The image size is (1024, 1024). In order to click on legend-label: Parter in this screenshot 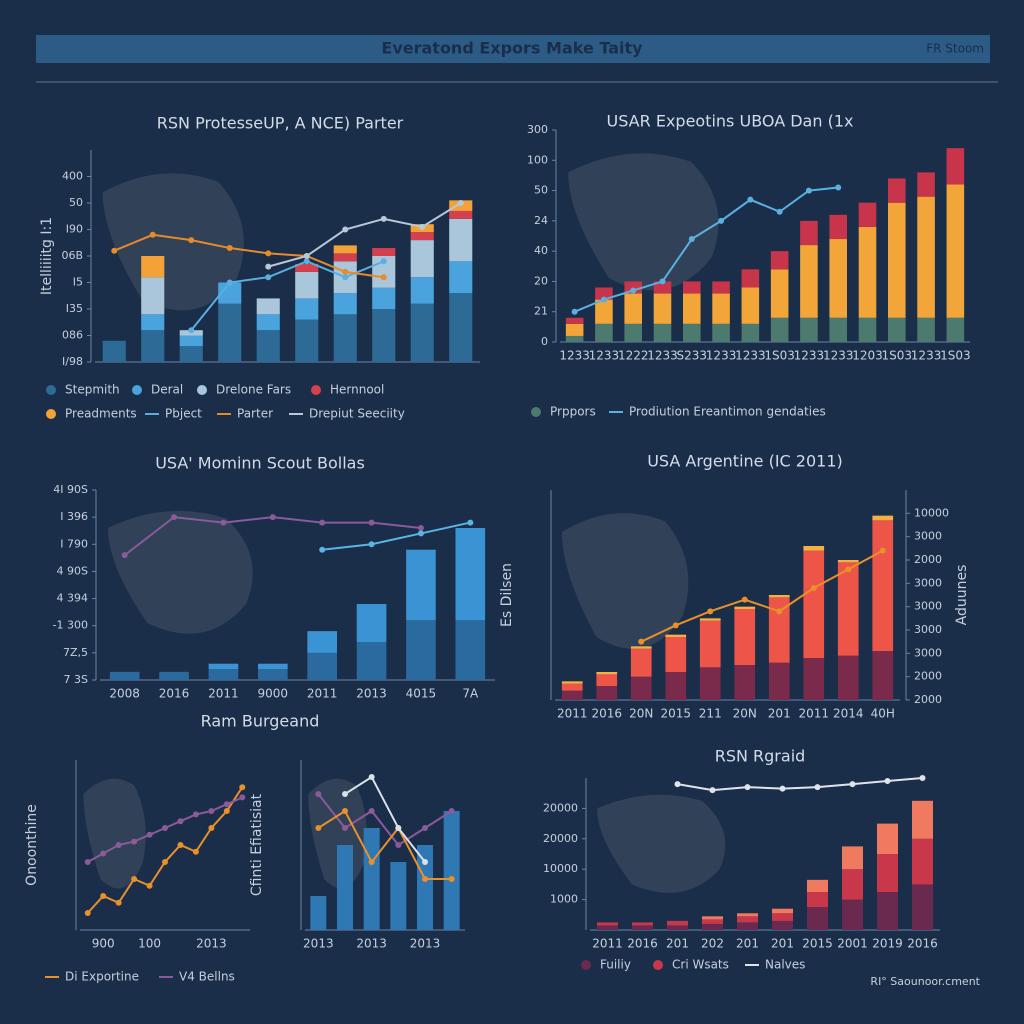, I will do `click(255, 414)`.